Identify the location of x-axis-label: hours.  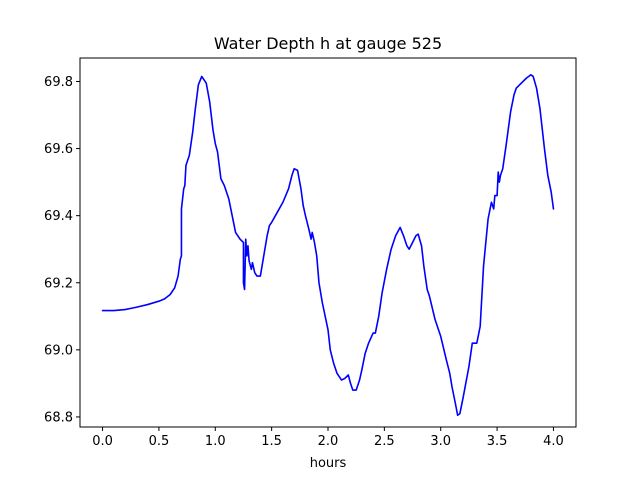
(328, 463).